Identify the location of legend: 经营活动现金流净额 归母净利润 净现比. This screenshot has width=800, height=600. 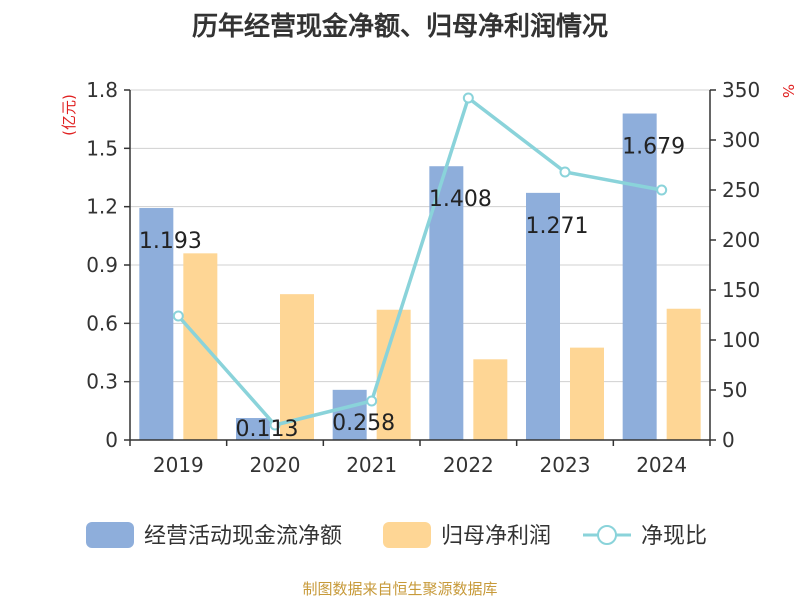
(396, 535).